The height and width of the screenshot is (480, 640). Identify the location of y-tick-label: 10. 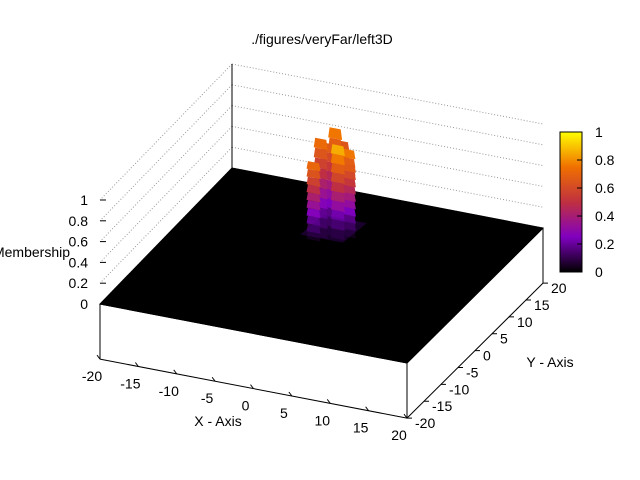
(525, 322).